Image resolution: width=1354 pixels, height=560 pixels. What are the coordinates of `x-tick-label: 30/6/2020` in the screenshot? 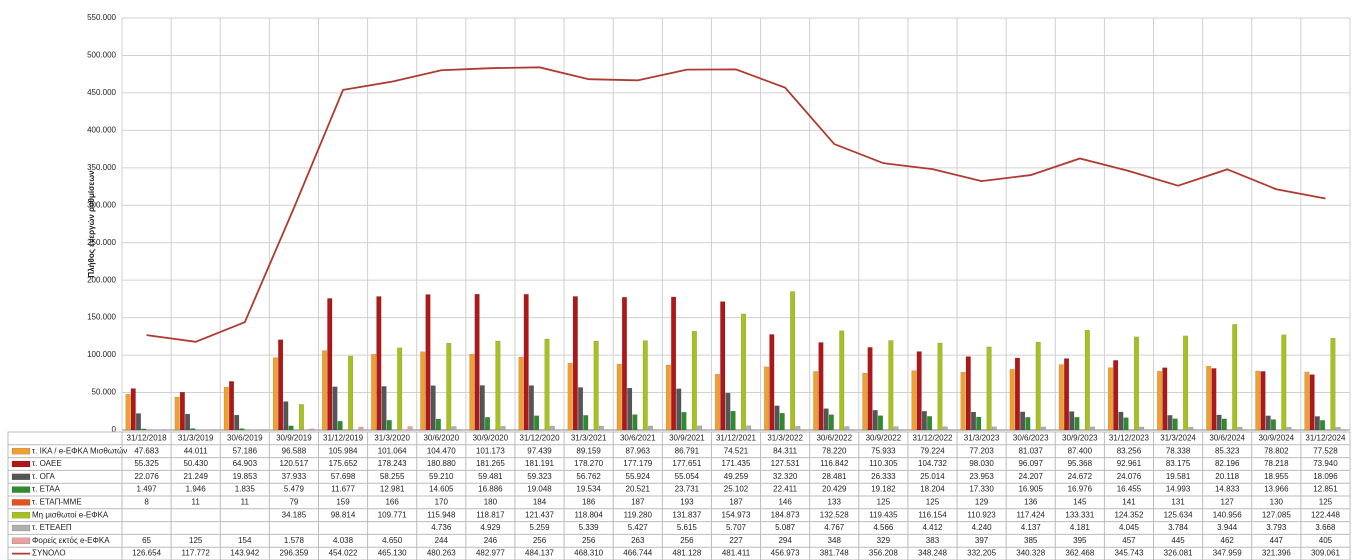 It's located at (441, 438).